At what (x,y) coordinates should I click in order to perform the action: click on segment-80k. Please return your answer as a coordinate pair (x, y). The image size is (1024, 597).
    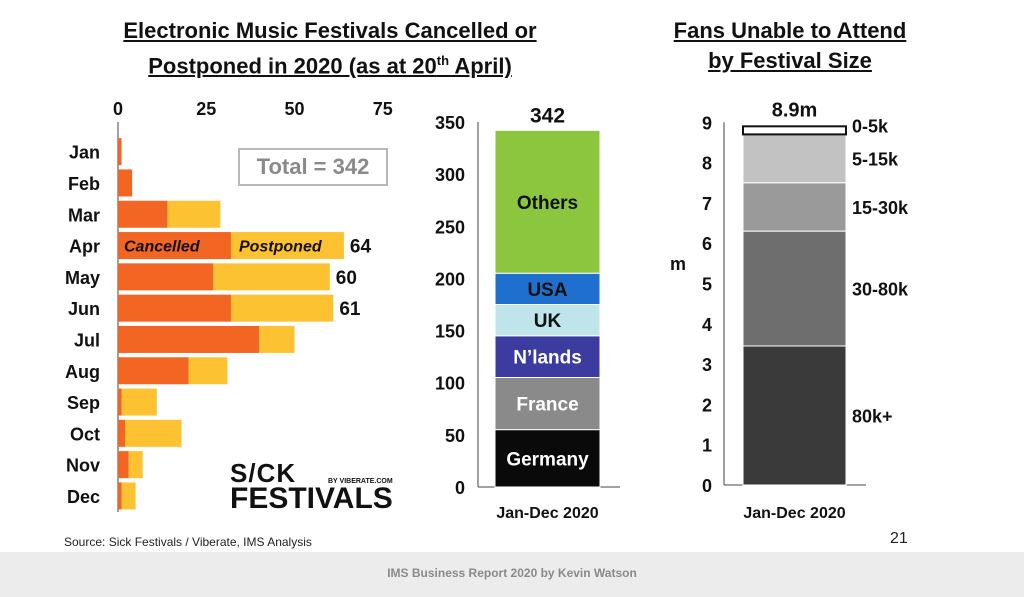
    Looking at the image, I should click on (794, 415).